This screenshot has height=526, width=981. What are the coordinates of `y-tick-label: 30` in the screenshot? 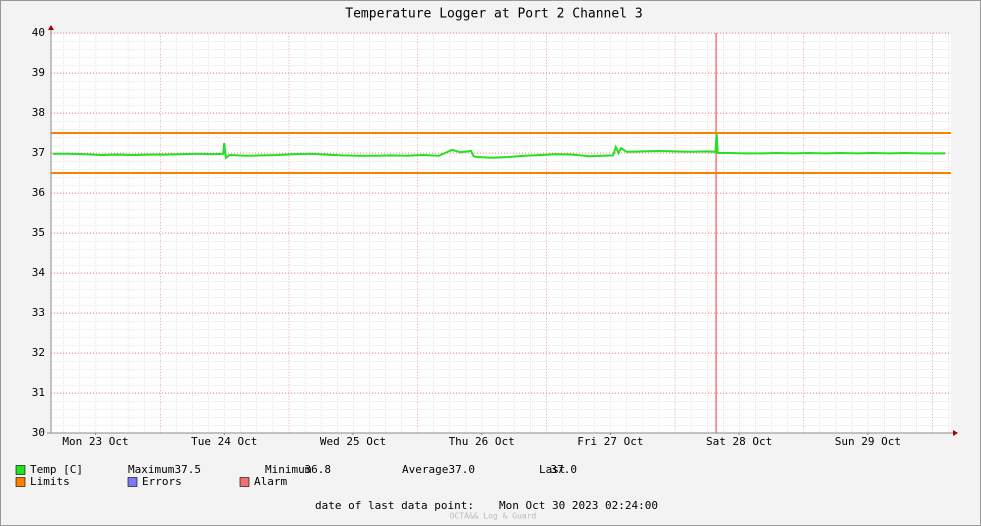 It's located at (38, 432).